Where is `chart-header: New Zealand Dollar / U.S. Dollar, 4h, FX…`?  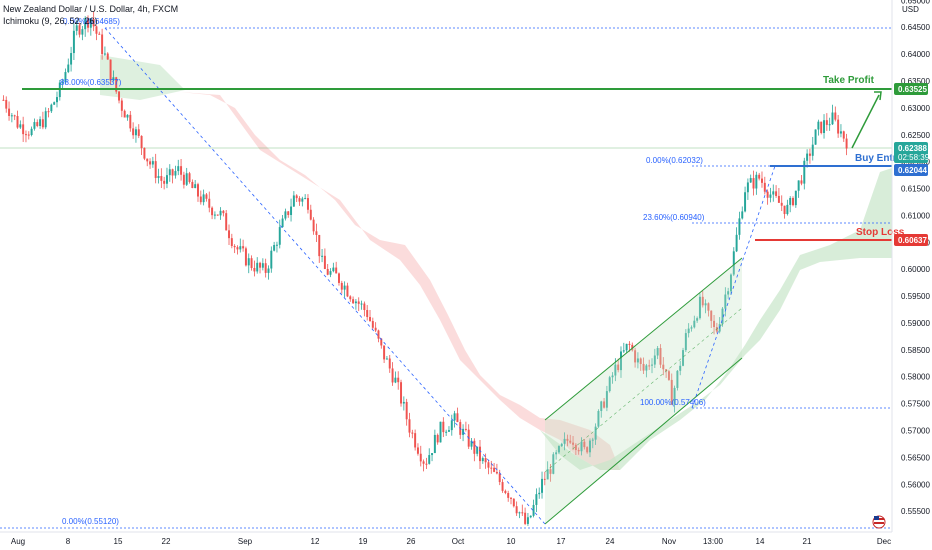
chart-header: New Zealand Dollar / U.S. Dollar, 4h, FX… is located at coordinates (90, 15).